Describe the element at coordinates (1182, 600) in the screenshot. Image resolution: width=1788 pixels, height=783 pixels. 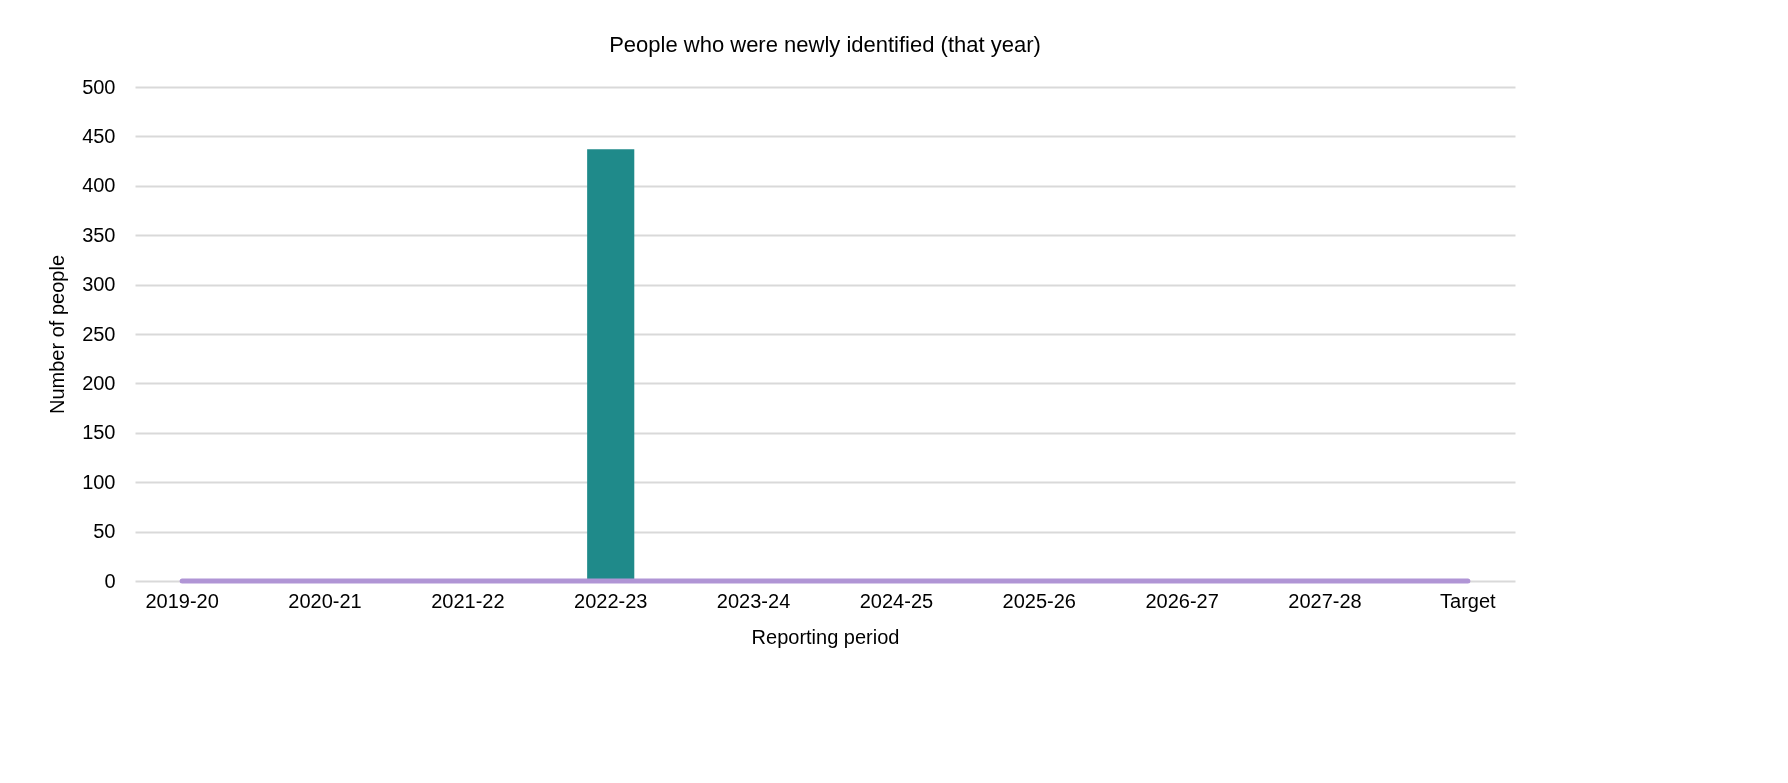
I see `x-tick-label: 2026-27` at that location.